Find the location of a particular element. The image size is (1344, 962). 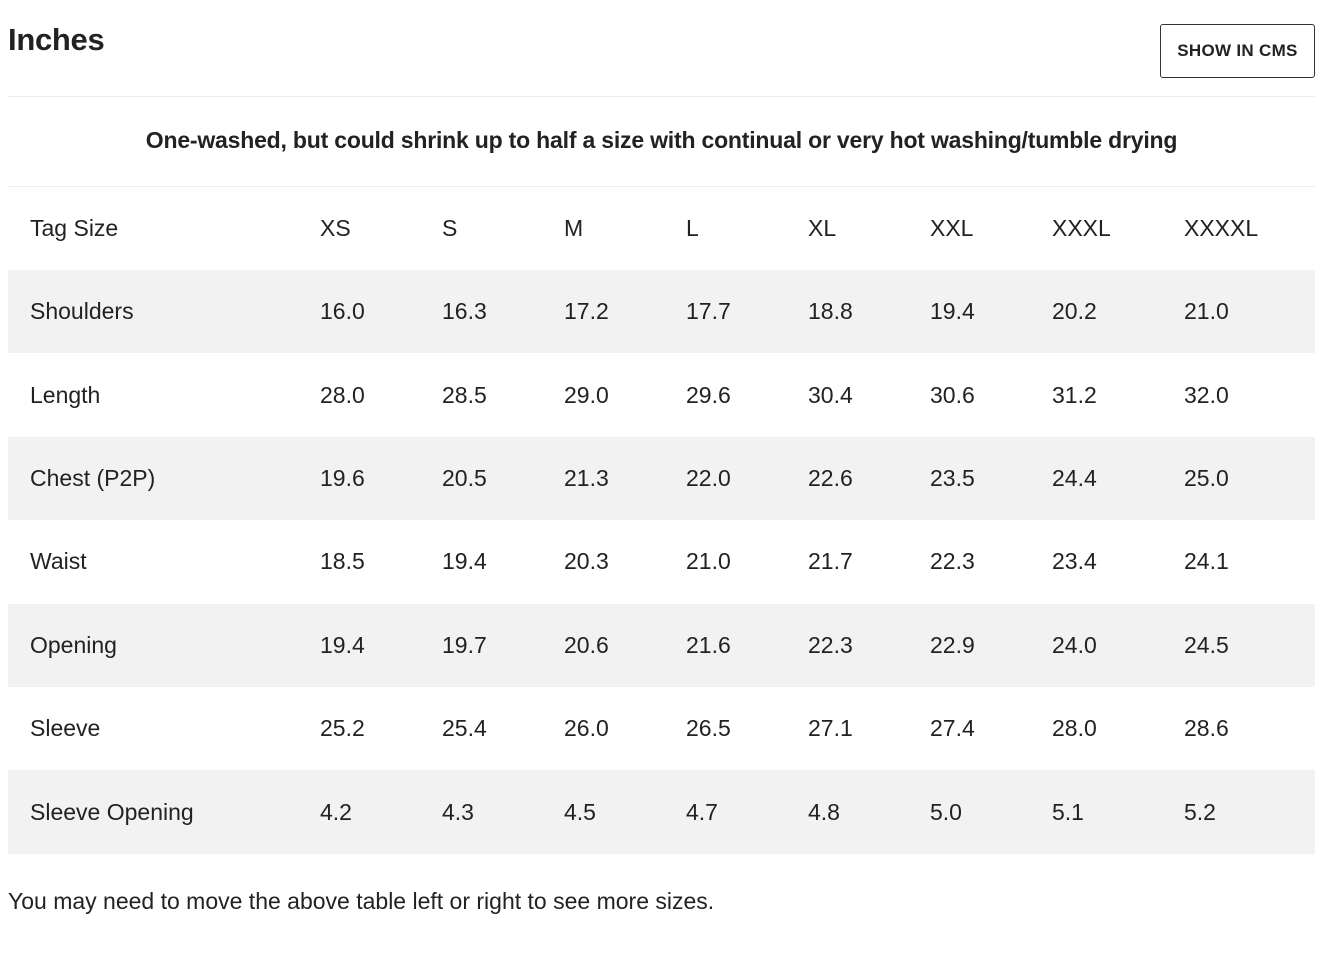

table-cell: 30.6 is located at coordinates (952, 394).